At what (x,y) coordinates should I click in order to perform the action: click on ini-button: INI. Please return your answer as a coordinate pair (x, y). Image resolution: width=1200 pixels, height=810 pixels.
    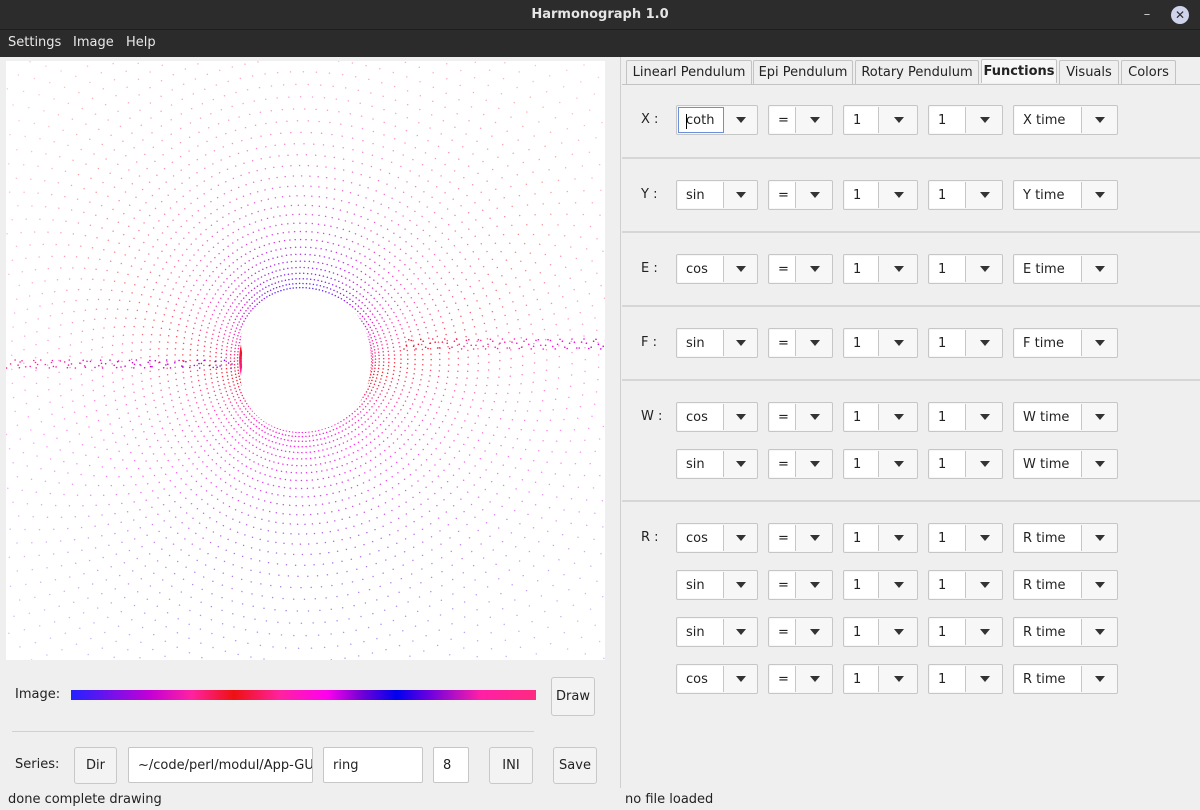
    Looking at the image, I should click on (511, 765).